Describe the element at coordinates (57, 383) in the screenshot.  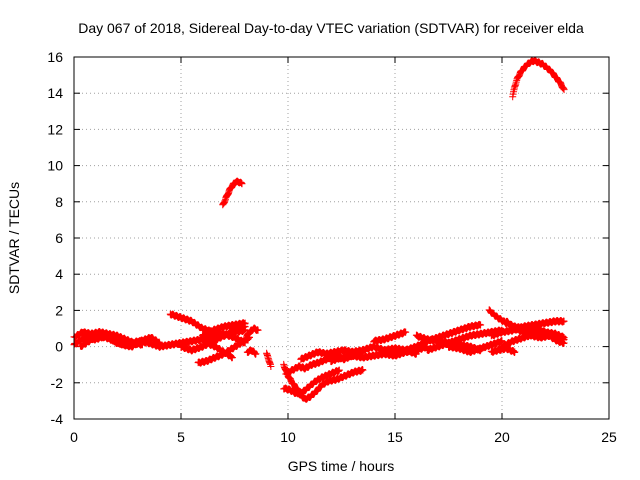
I see `y-tick-label: -2` at that location.